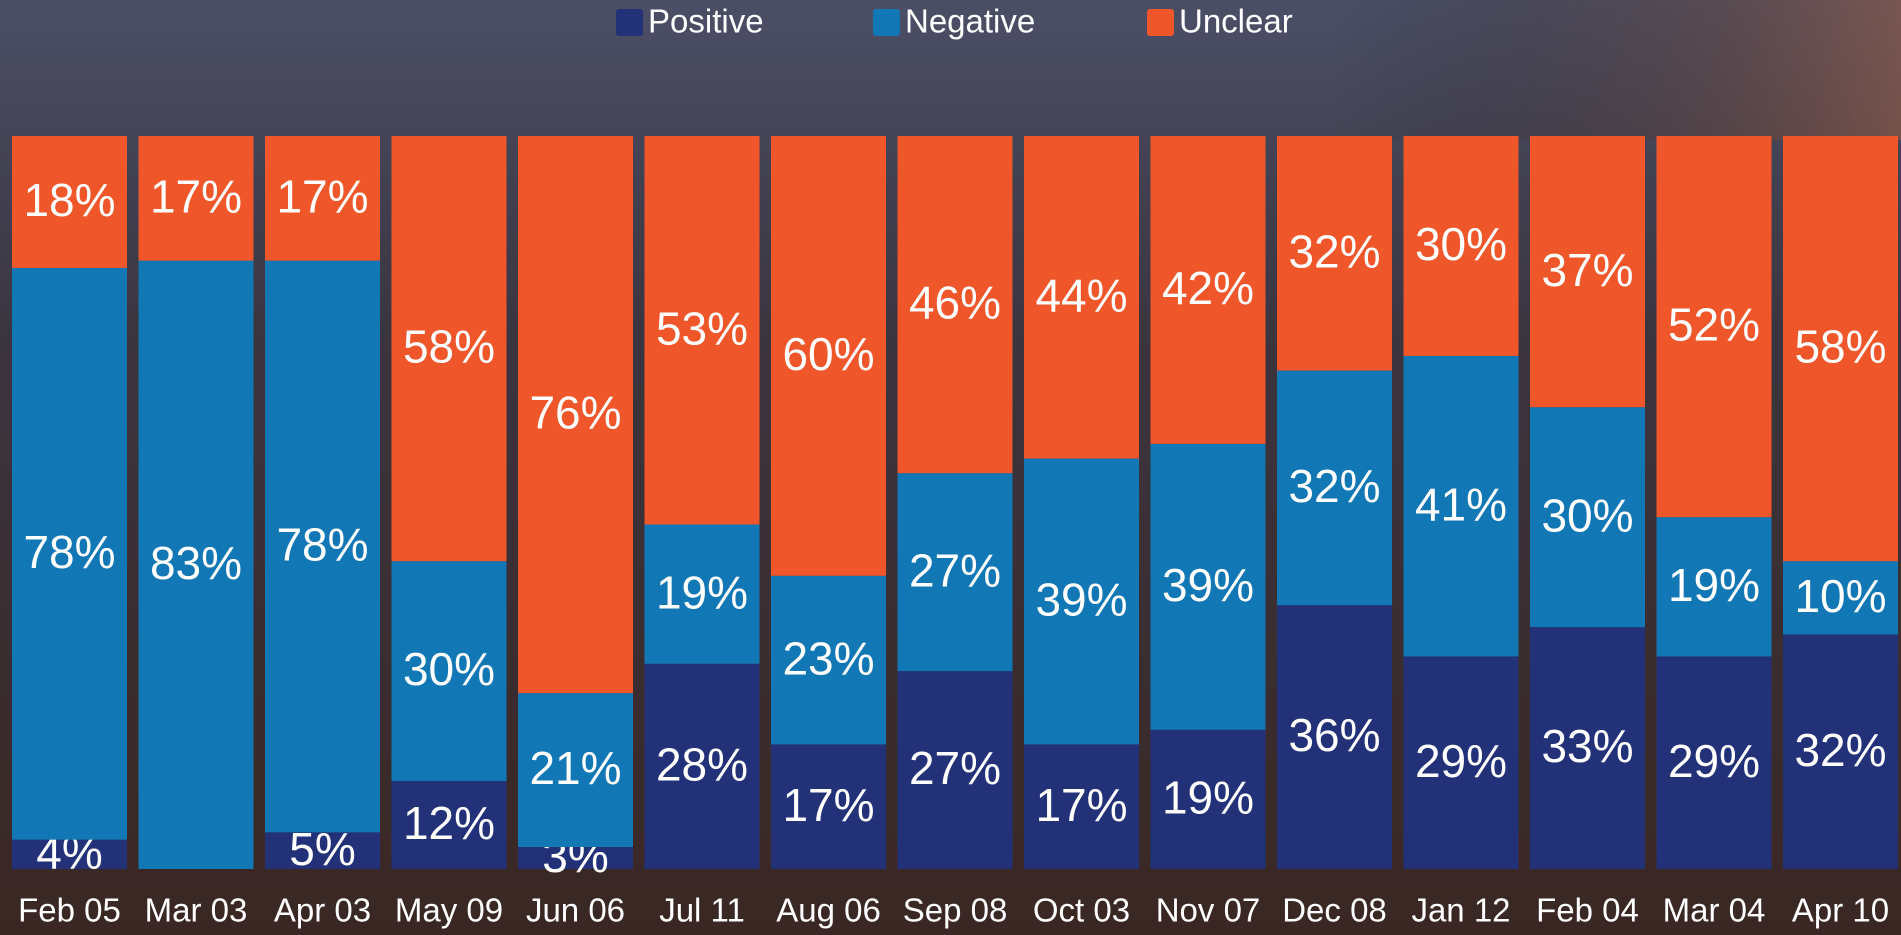 Image resolution: width=1901 pixels, height=935 pixels. What do you see at coordinates (196, 563) in the screenshot?
I see `data-label: 83%` at bounding box center [196, 563].